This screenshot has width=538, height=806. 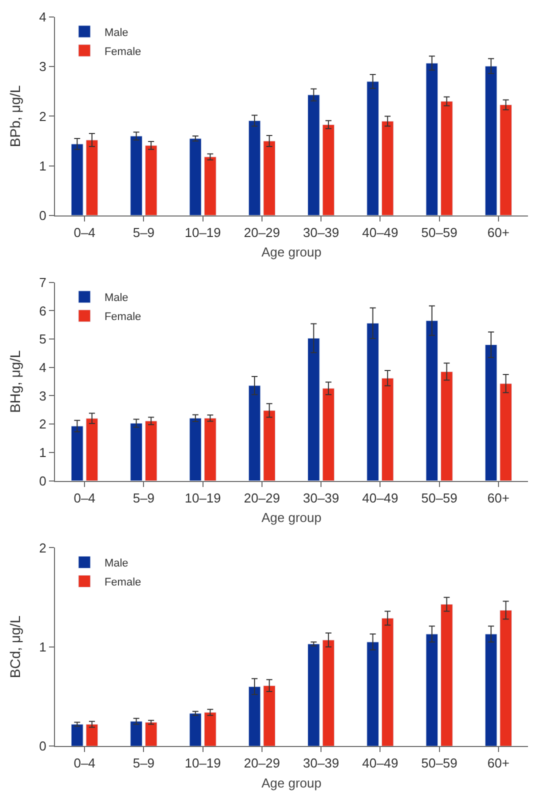 What do you see at coordinates (42, 282) in the screenshot?
I see `y-tick-label: 7` at bounding box center [42, 282].